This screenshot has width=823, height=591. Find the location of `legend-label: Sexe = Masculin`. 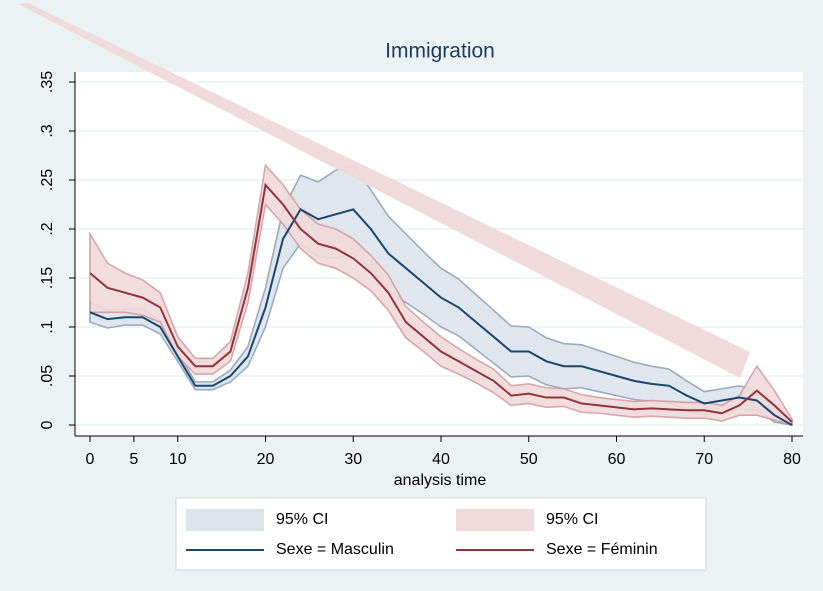

legend-label: Sexe = Masculin is located at coordinates (335, 549).